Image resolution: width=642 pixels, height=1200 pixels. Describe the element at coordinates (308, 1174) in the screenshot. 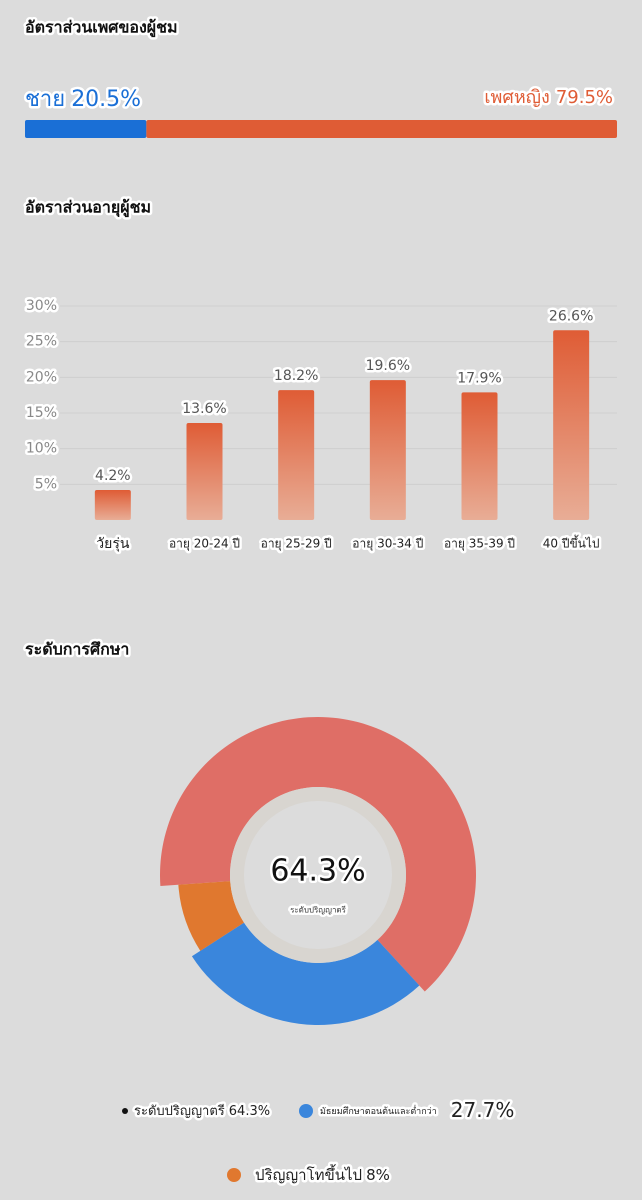

I see `legend-name: ปริญญาโทขึ้นไป` at that location.